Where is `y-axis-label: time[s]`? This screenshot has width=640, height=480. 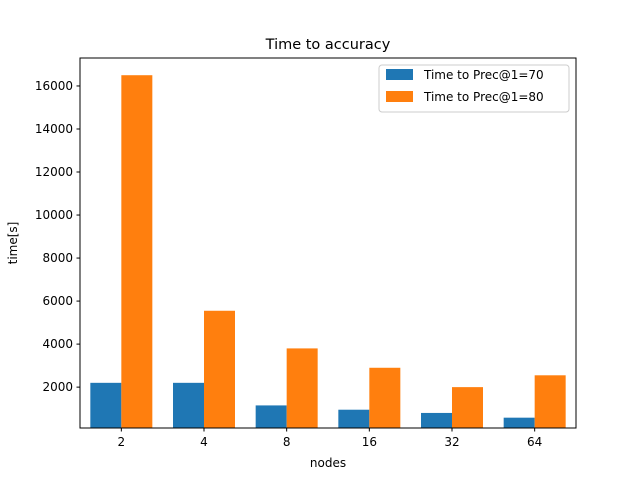
y-axis-label: time[s] is located at coordinates (13, 243).